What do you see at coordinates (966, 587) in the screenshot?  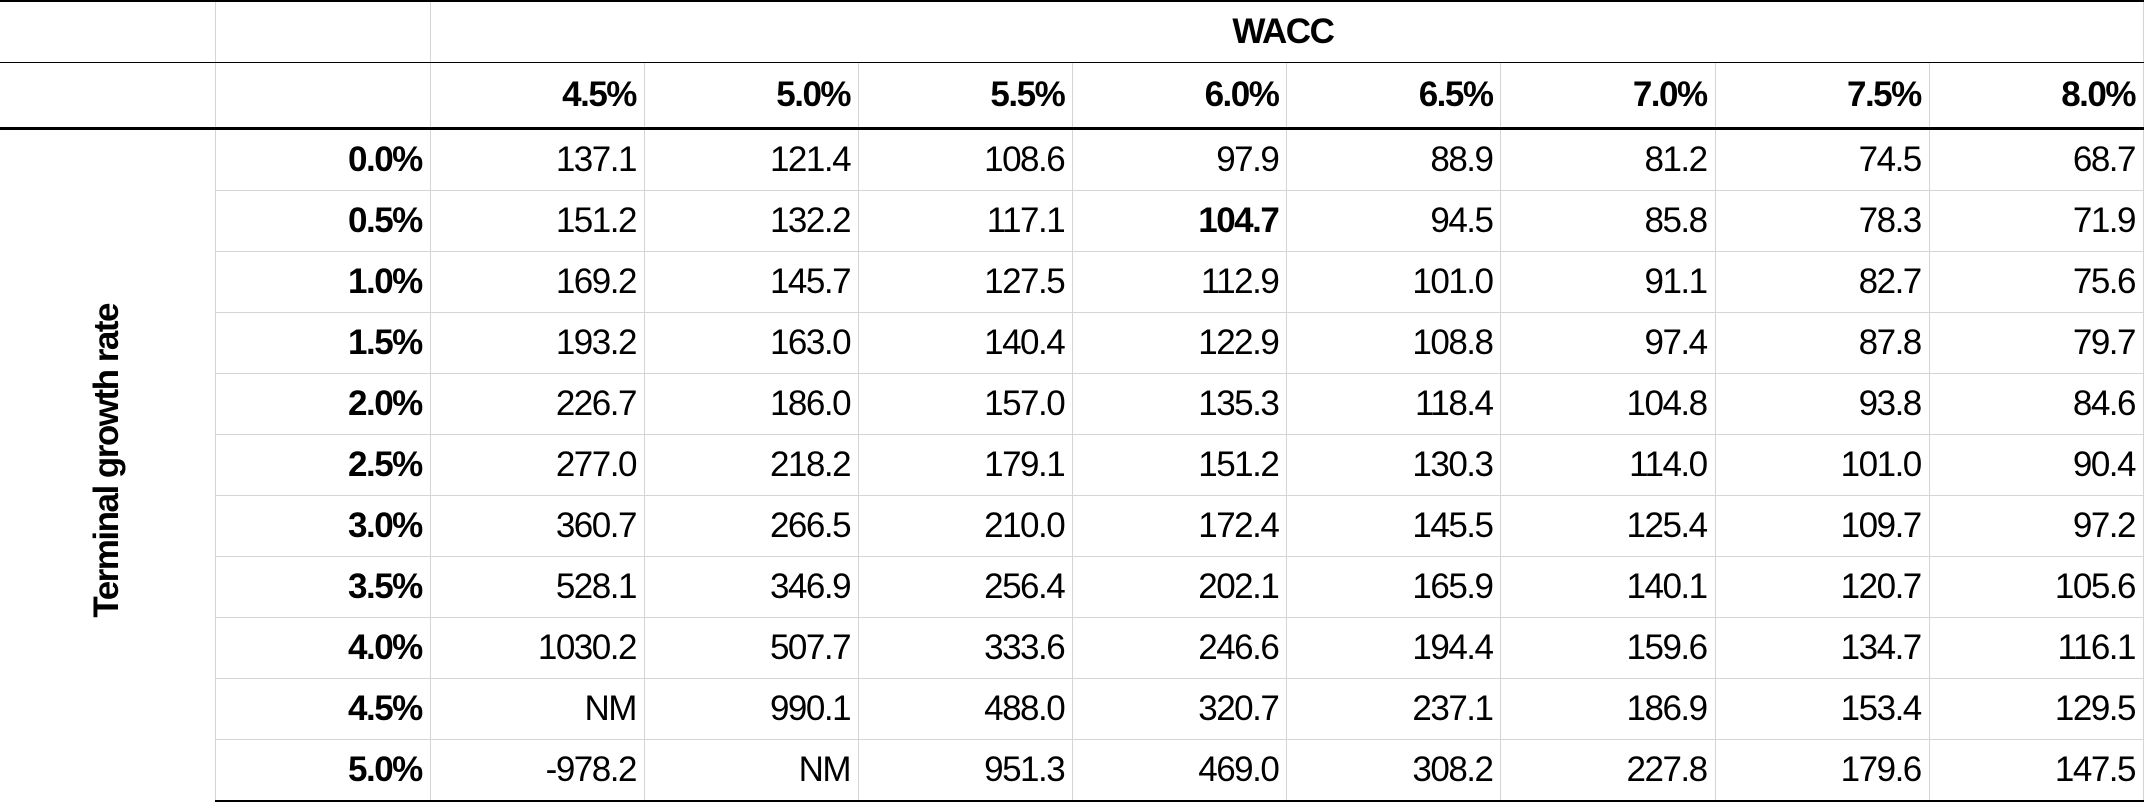 I see `value-cell: 256.4` at bounding box center [966, 587].